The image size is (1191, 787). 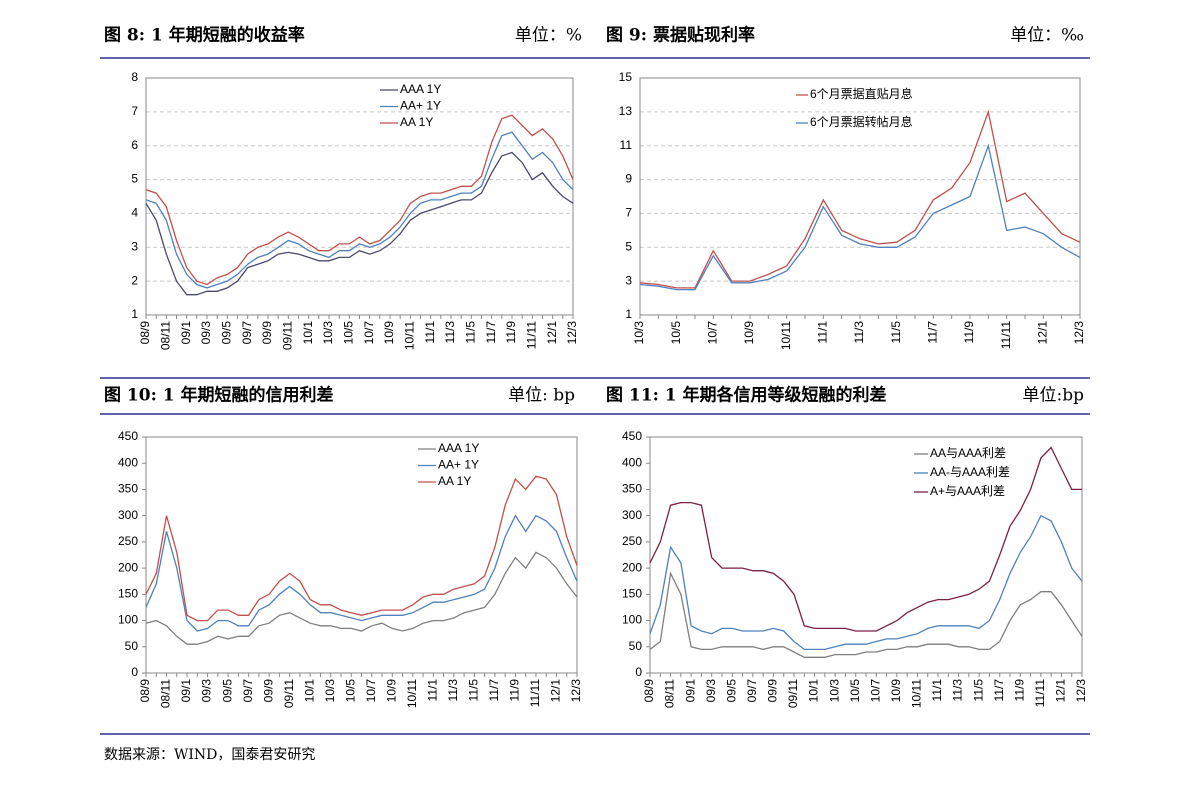 What do you see at coordinates (204, 35) in the screenshot?
I see `chart-title: 图 8: 1 年期短融的收益率` at bounding box center [204, 35].